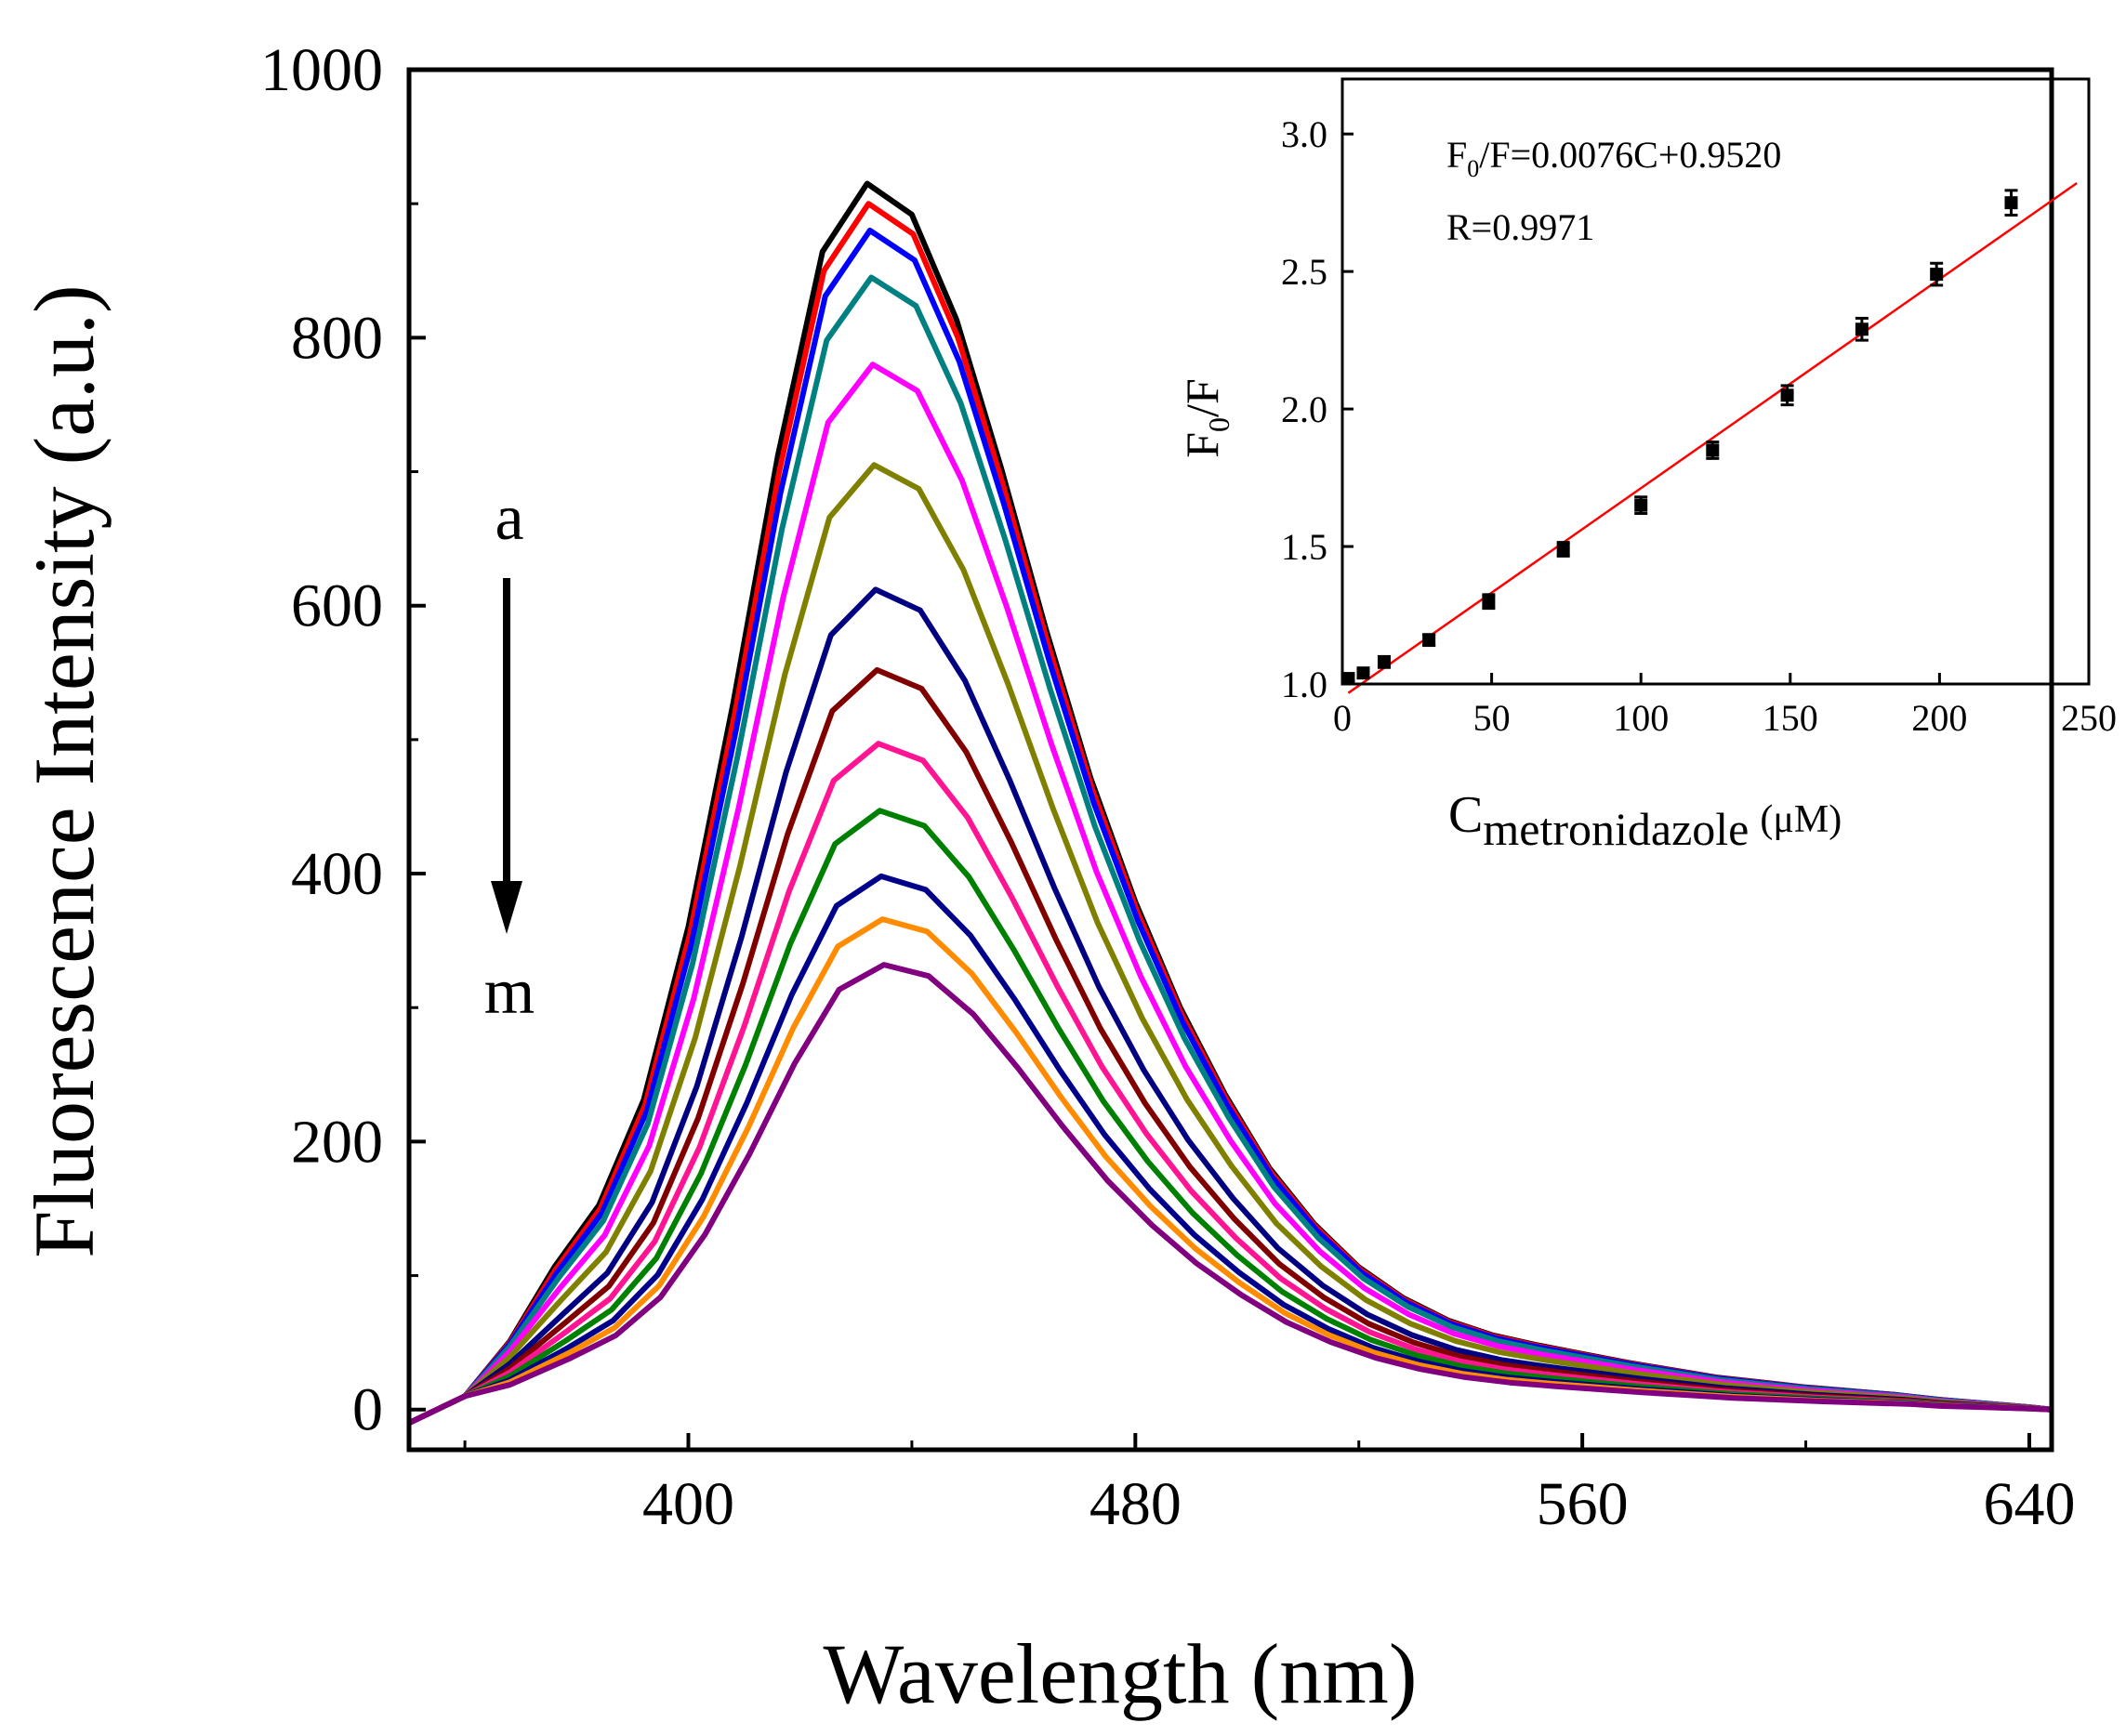 The image size is (2126, 1736). Describe the element at coordinates (1202, 445) in the screenshot. I see `inset-y-axis-title-main: F` at that location.